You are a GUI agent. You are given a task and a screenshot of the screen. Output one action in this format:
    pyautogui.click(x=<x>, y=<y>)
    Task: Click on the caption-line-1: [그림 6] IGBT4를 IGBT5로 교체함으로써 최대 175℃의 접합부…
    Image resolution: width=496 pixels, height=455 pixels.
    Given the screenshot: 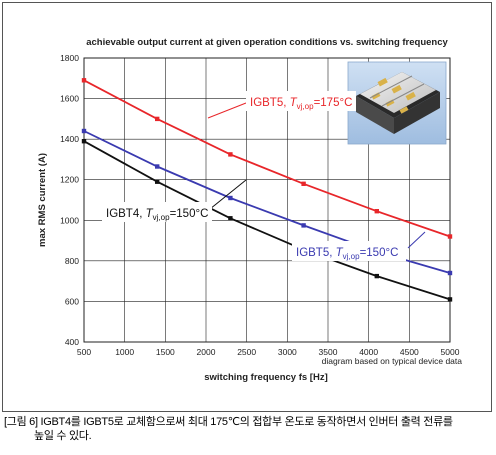 What is the action you would take?
    pyautogui.click(x=228, y=422)
    